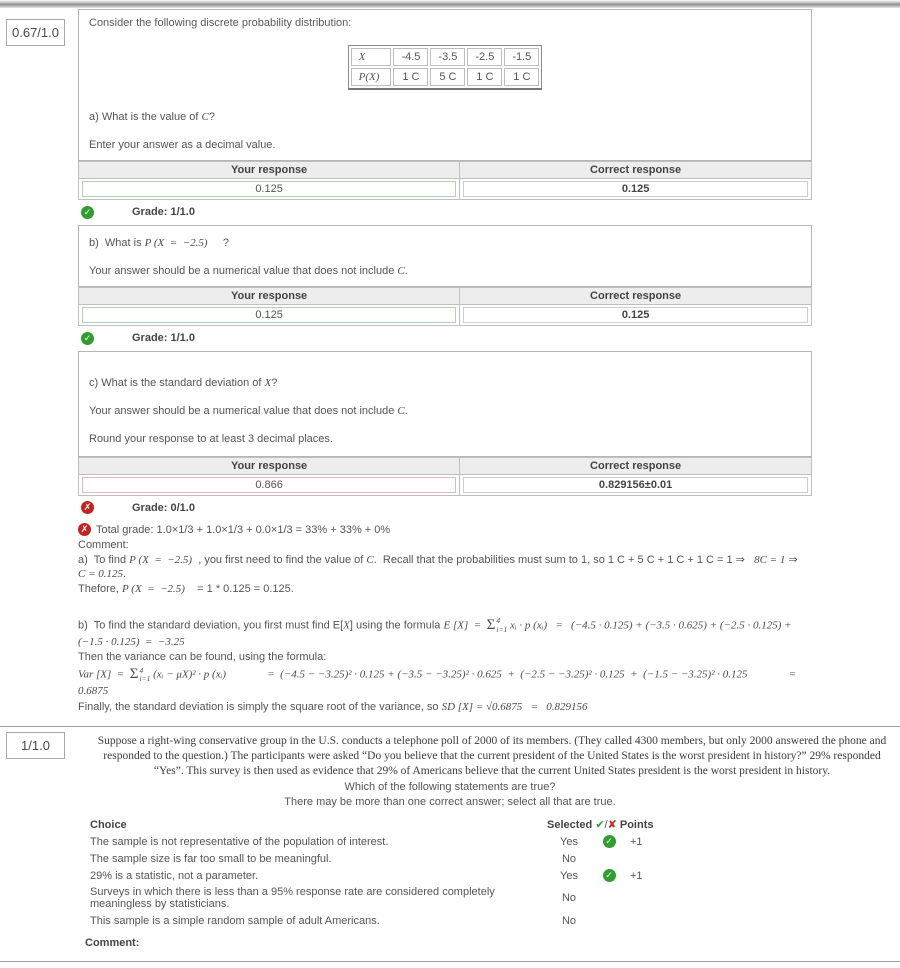 The image size is (900, 968). I want to click on dist-x-value: -2.5, so click(485, 57).